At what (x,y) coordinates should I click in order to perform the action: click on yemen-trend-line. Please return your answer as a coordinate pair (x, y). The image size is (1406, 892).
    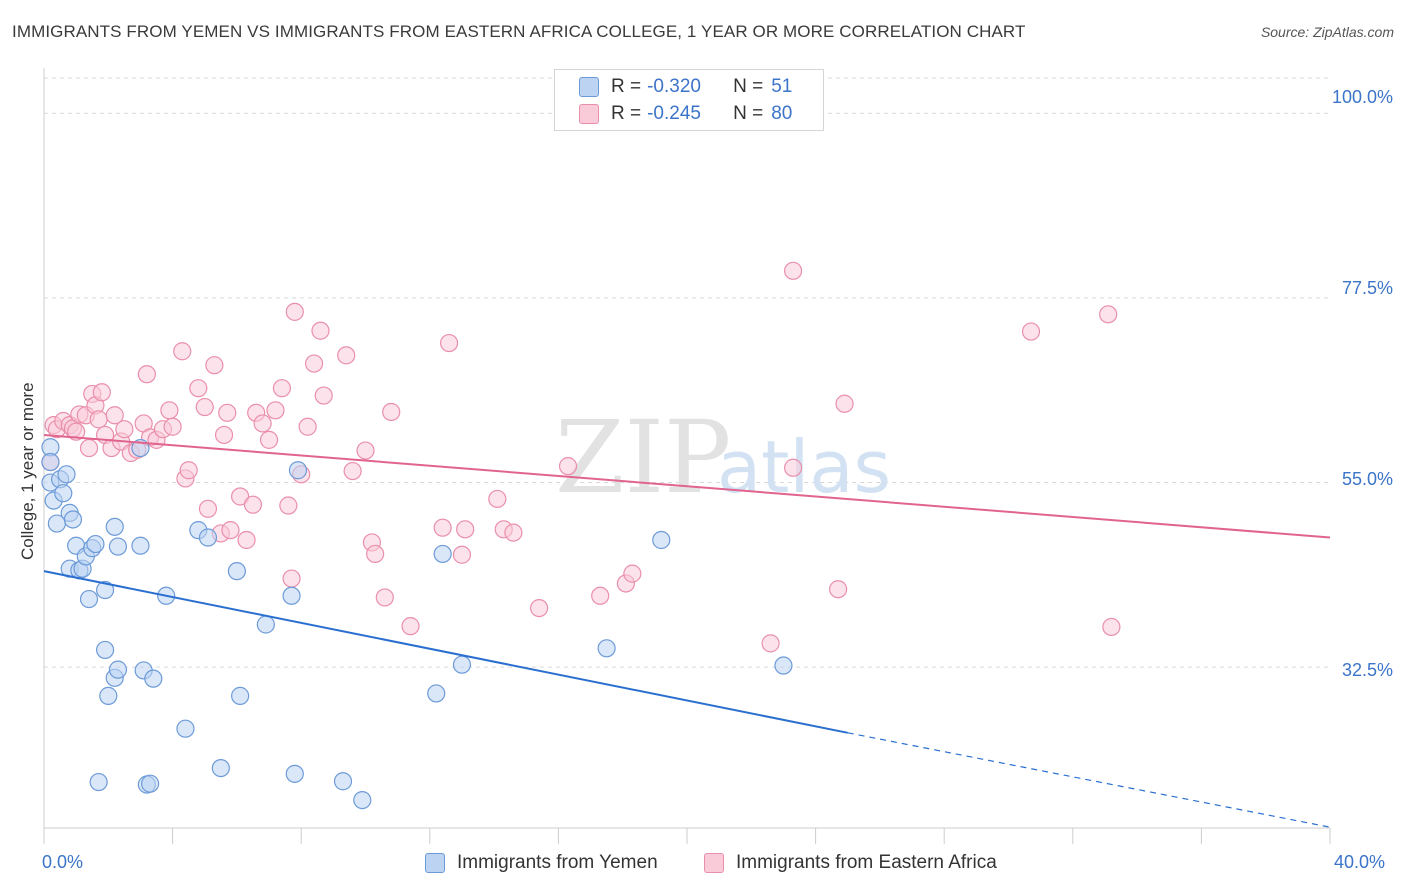
    Looking at the image, I should click on (445, 652).